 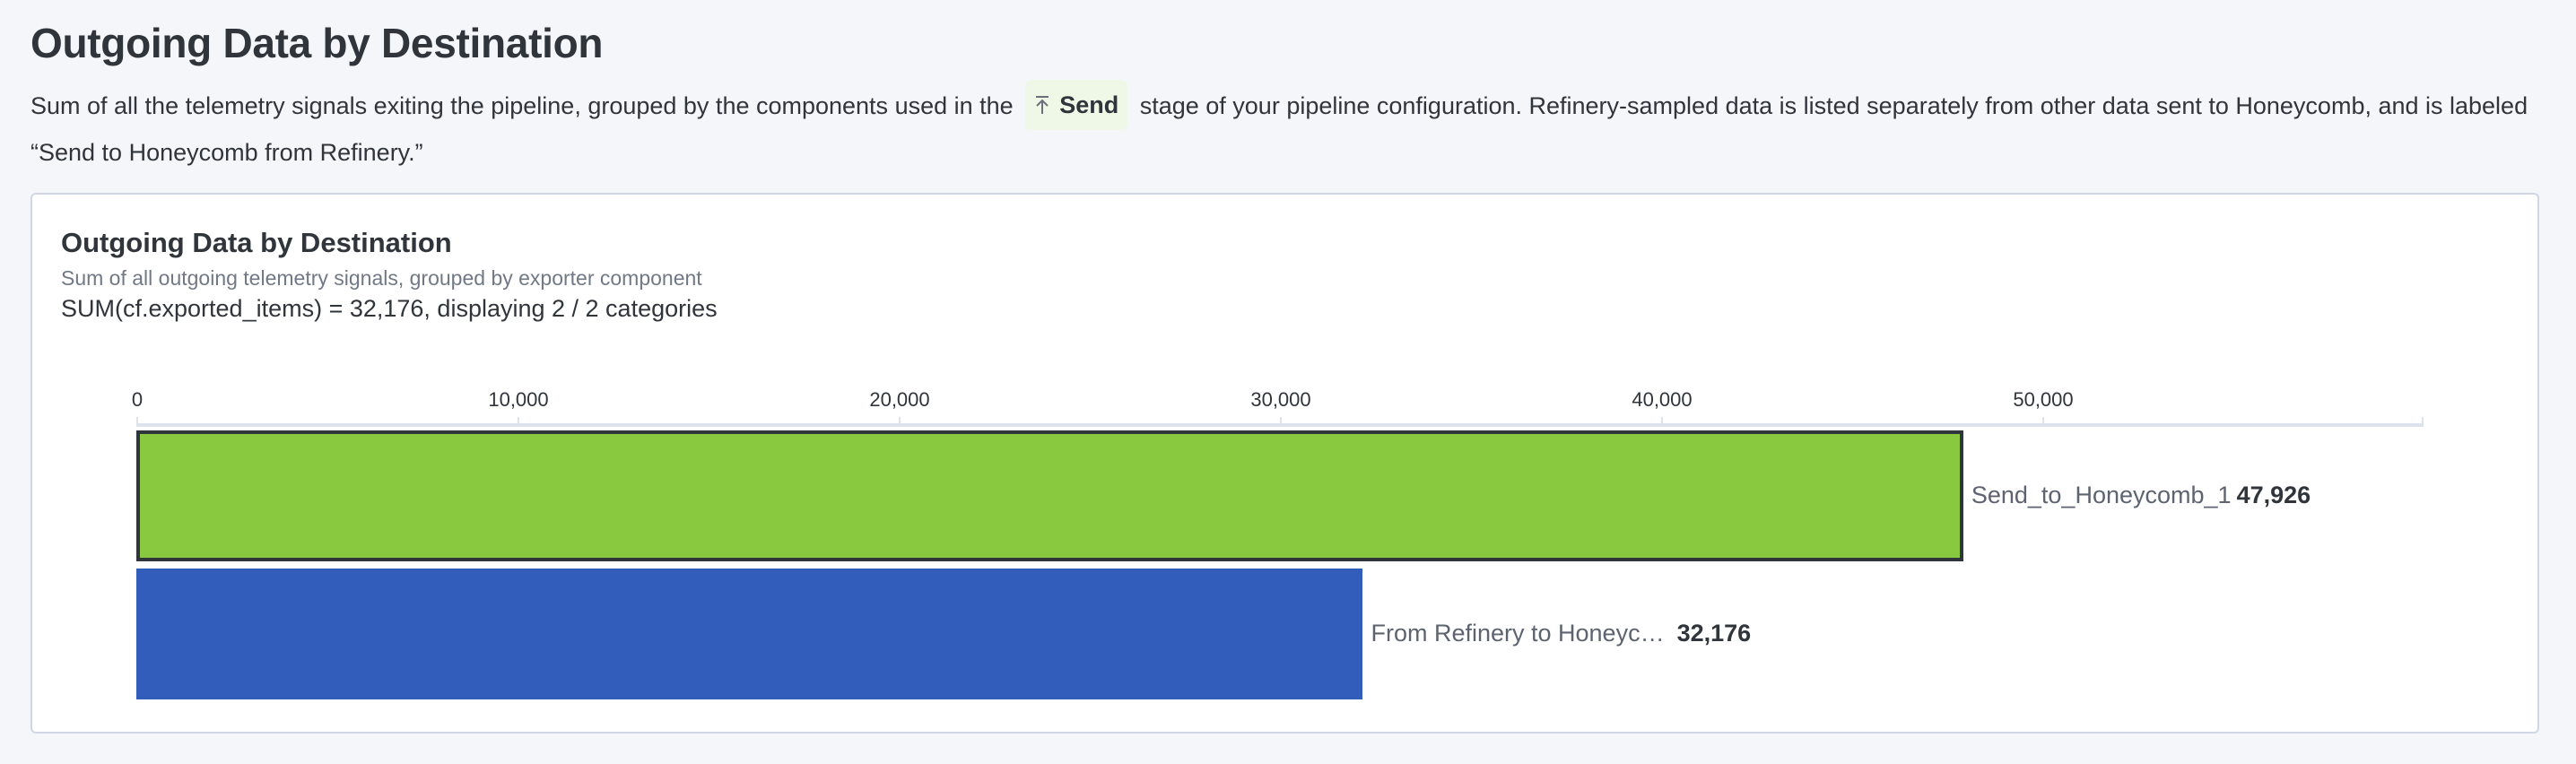 I want to click on bar-label-2: From Refinery to Honeyc… 32,176, so click(x=1561, y=633).